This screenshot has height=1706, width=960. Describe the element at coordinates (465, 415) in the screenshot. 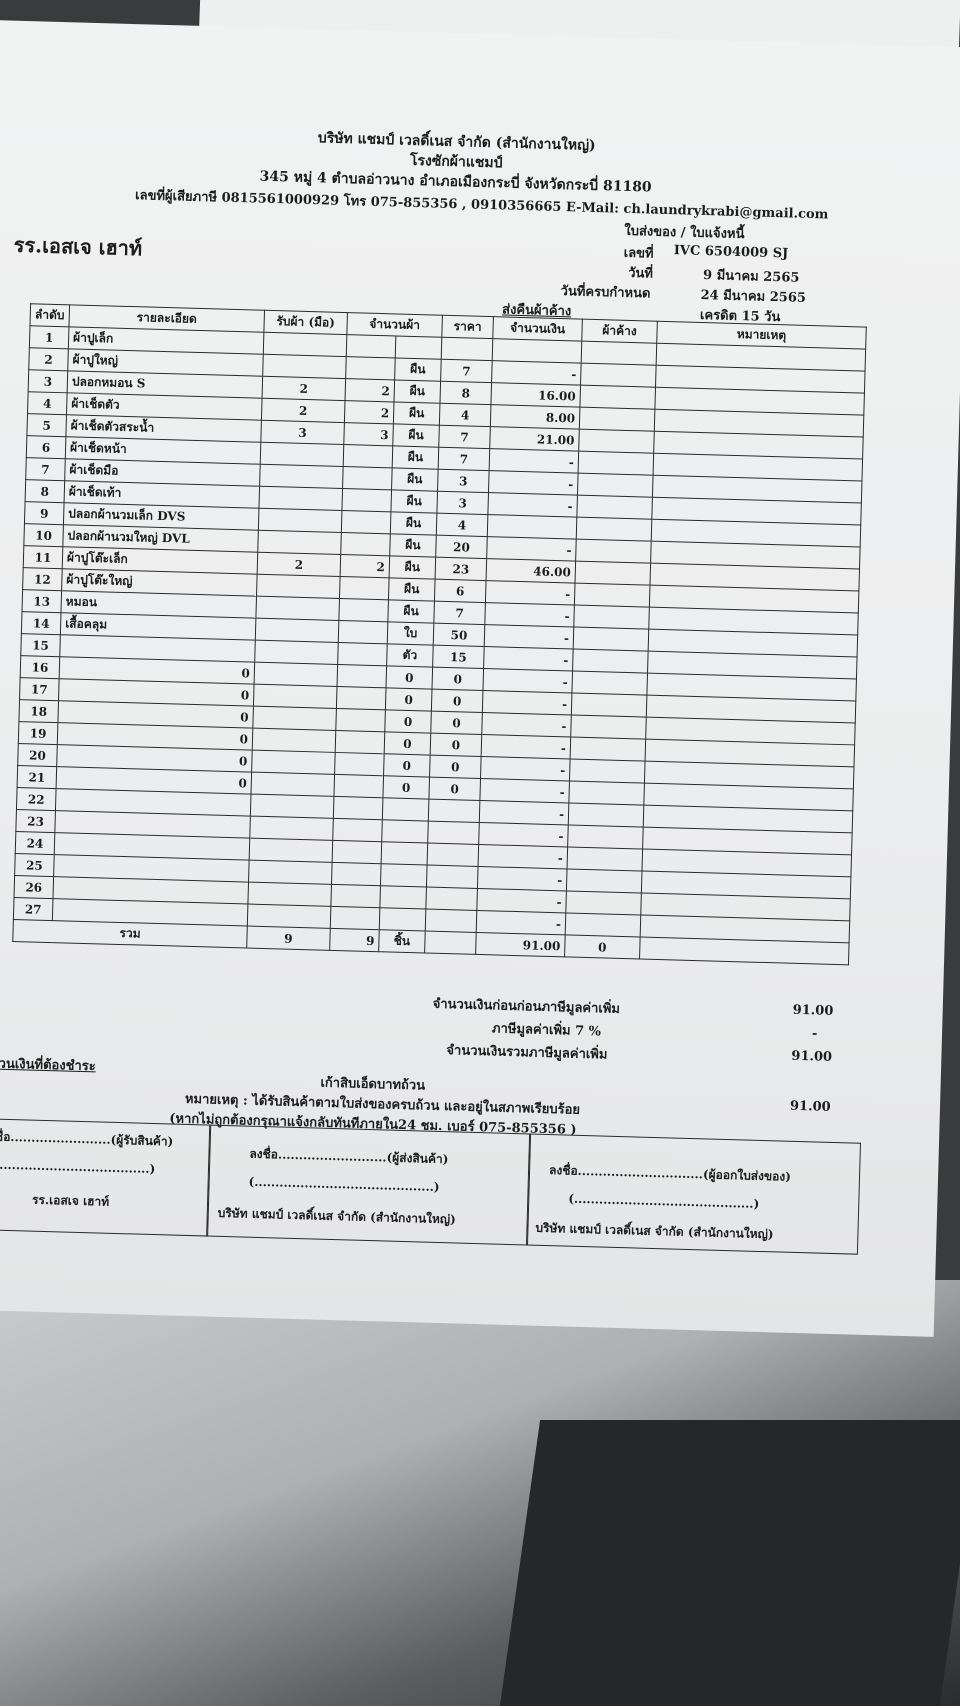

I see `row-price: 4` at that location.